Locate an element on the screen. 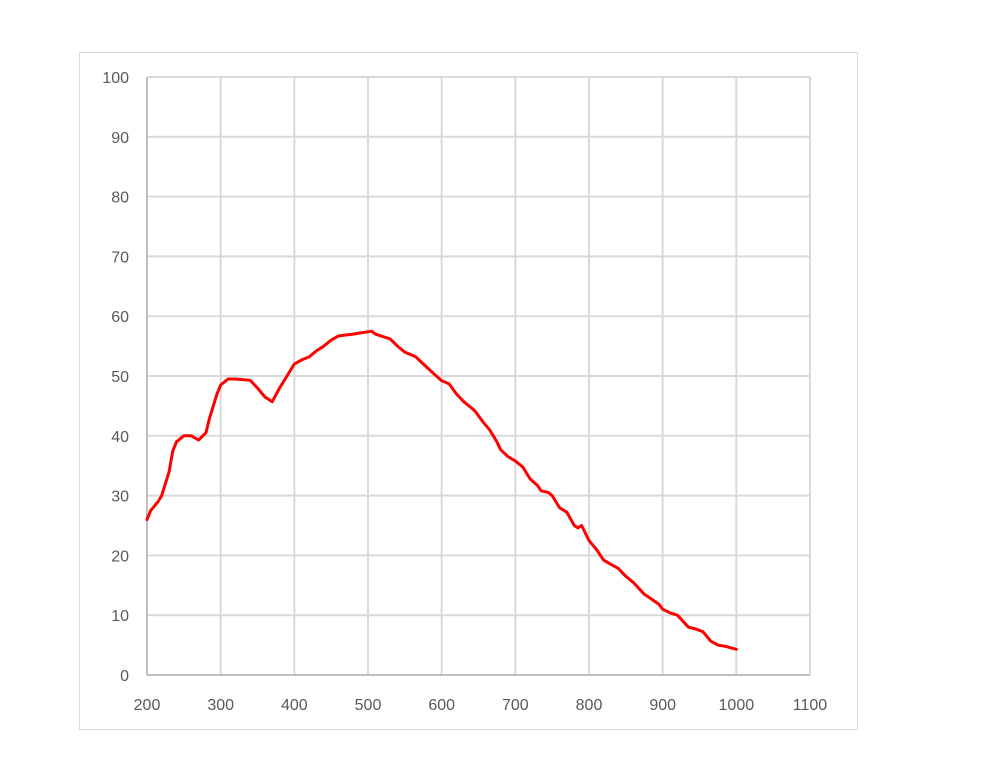 The height and width of the screenshot is (781, 1000). x-tick-label: 200 is located at coordinates (147, 705).